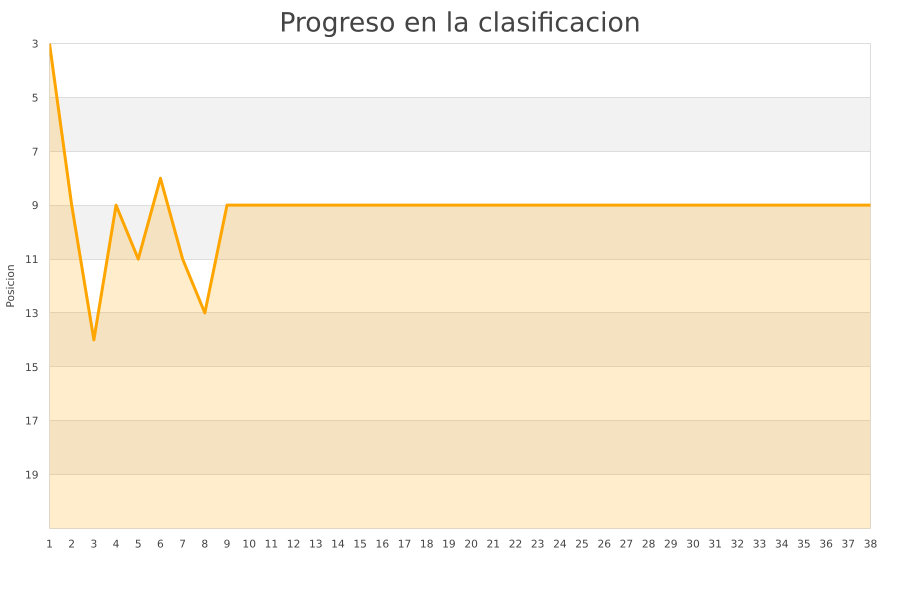 Image resolution: width=900 pixels, height=600 pixels. Describe the element at coordinates (35, 97) in the screenshot. I see `y-tick-label: 5` at that location.